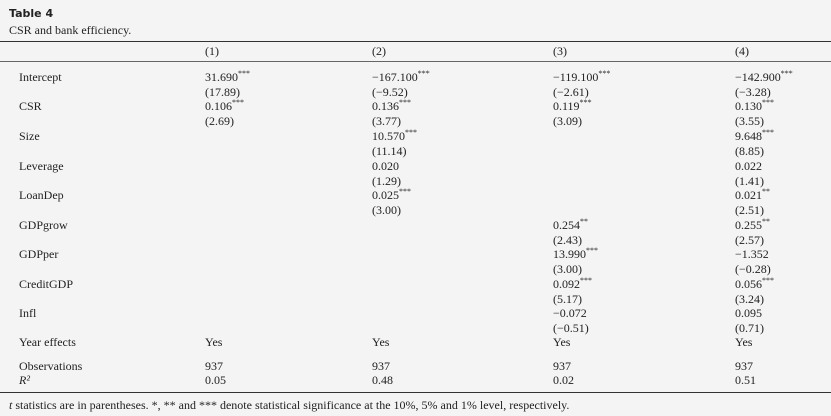 This screenshot has height=416, width=831. Describe the element at coordinates (571, 328) in the screenshot. I see `t-statistic: (−0.51)` at that location.